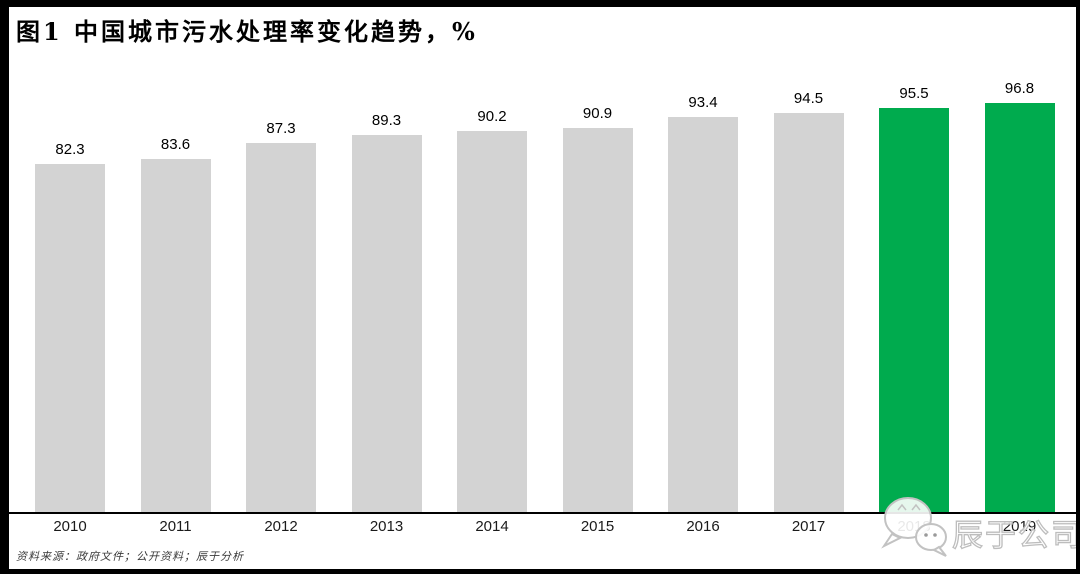 The height and width of the screenshot is (574, 1080). What do you see at coordinates (386, 526) in the screenshot?
I see `x-axis-label: 2013` at bounding box center [386, 526].